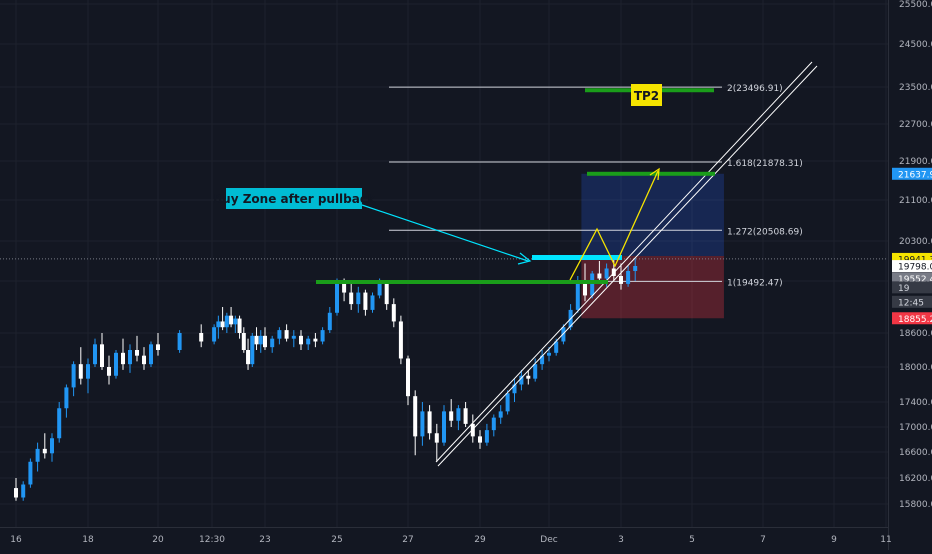 The height and width of the screenshot is (554, 932). Describe the element at coordinates (915, 368) in the screenshot. I see `price-axis-label: 18000.00` at that location.